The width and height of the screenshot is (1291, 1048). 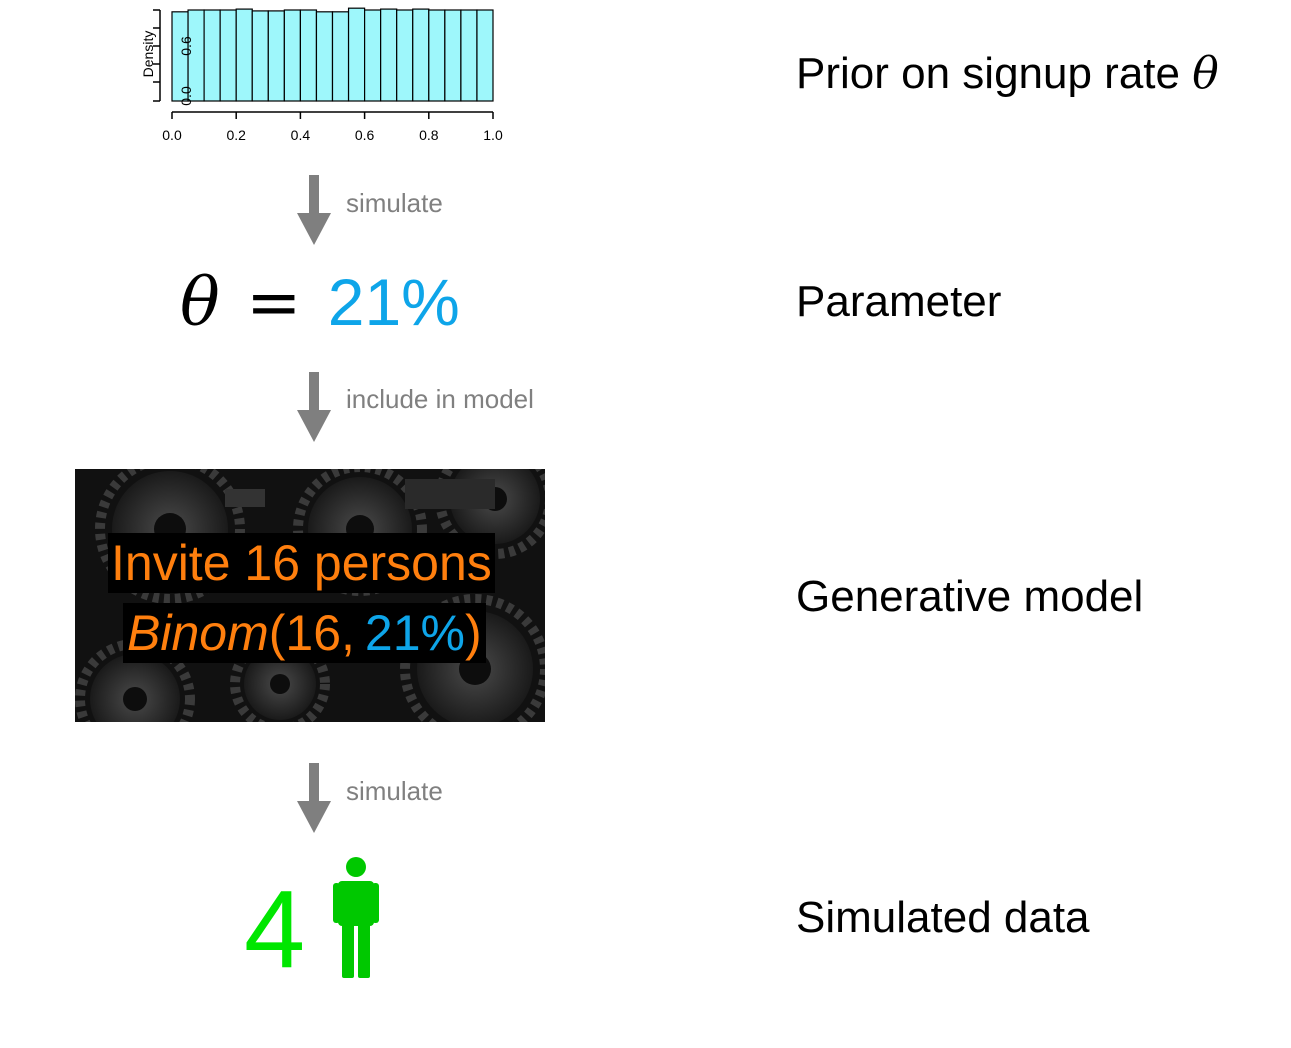 What do you see at coordinates (493, 135) in the screenshot?
I see `x-tick-label: 1.0` at bounding box center [493, 135].